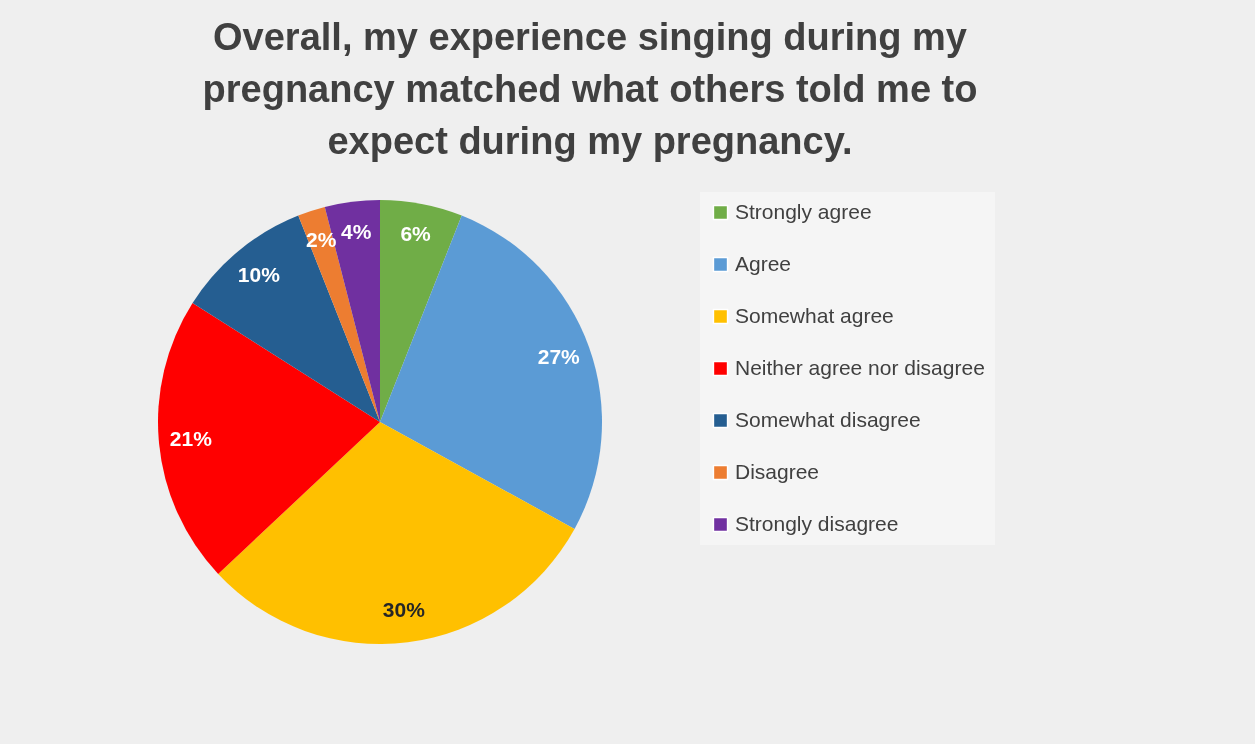  What do you see at coordinates (590, 89) in the screenshot?
I see `chart-title: Overall, my experience singing during my pregnancy matched what others told me to expect during my pregnancy.` at bounding box center [590, 89].